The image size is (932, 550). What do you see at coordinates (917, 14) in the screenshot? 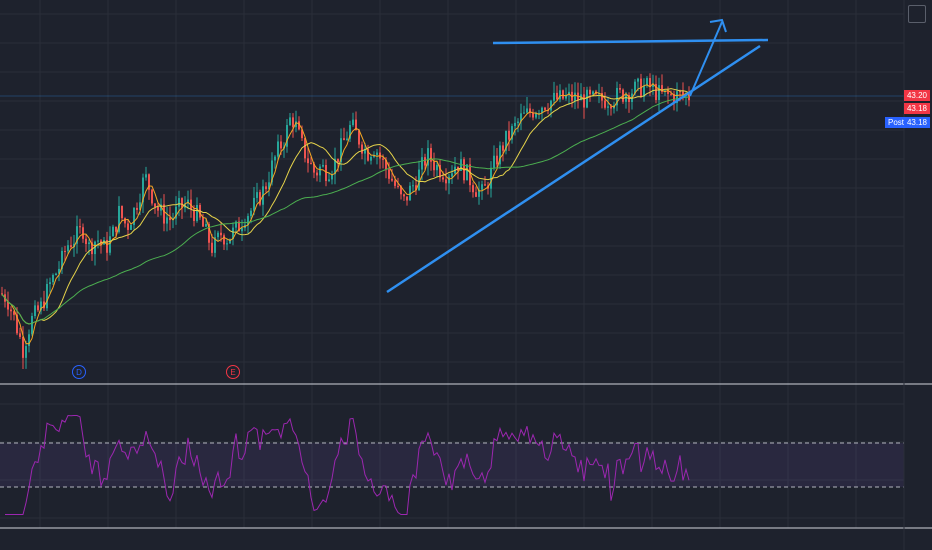
I see `chart-settings-button` at bounding box center [917, 14].